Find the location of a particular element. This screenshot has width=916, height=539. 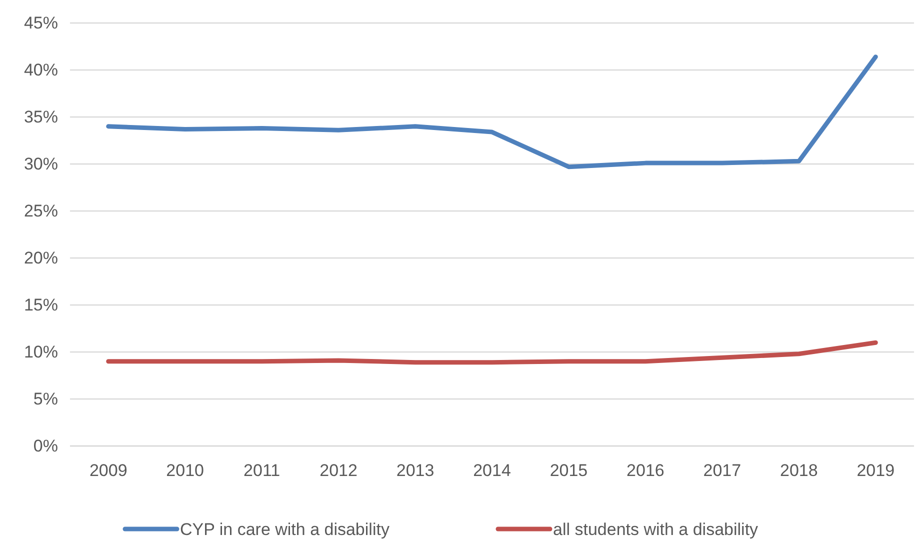

x-tick-label: 2012 is located at coordinates (339, 470).